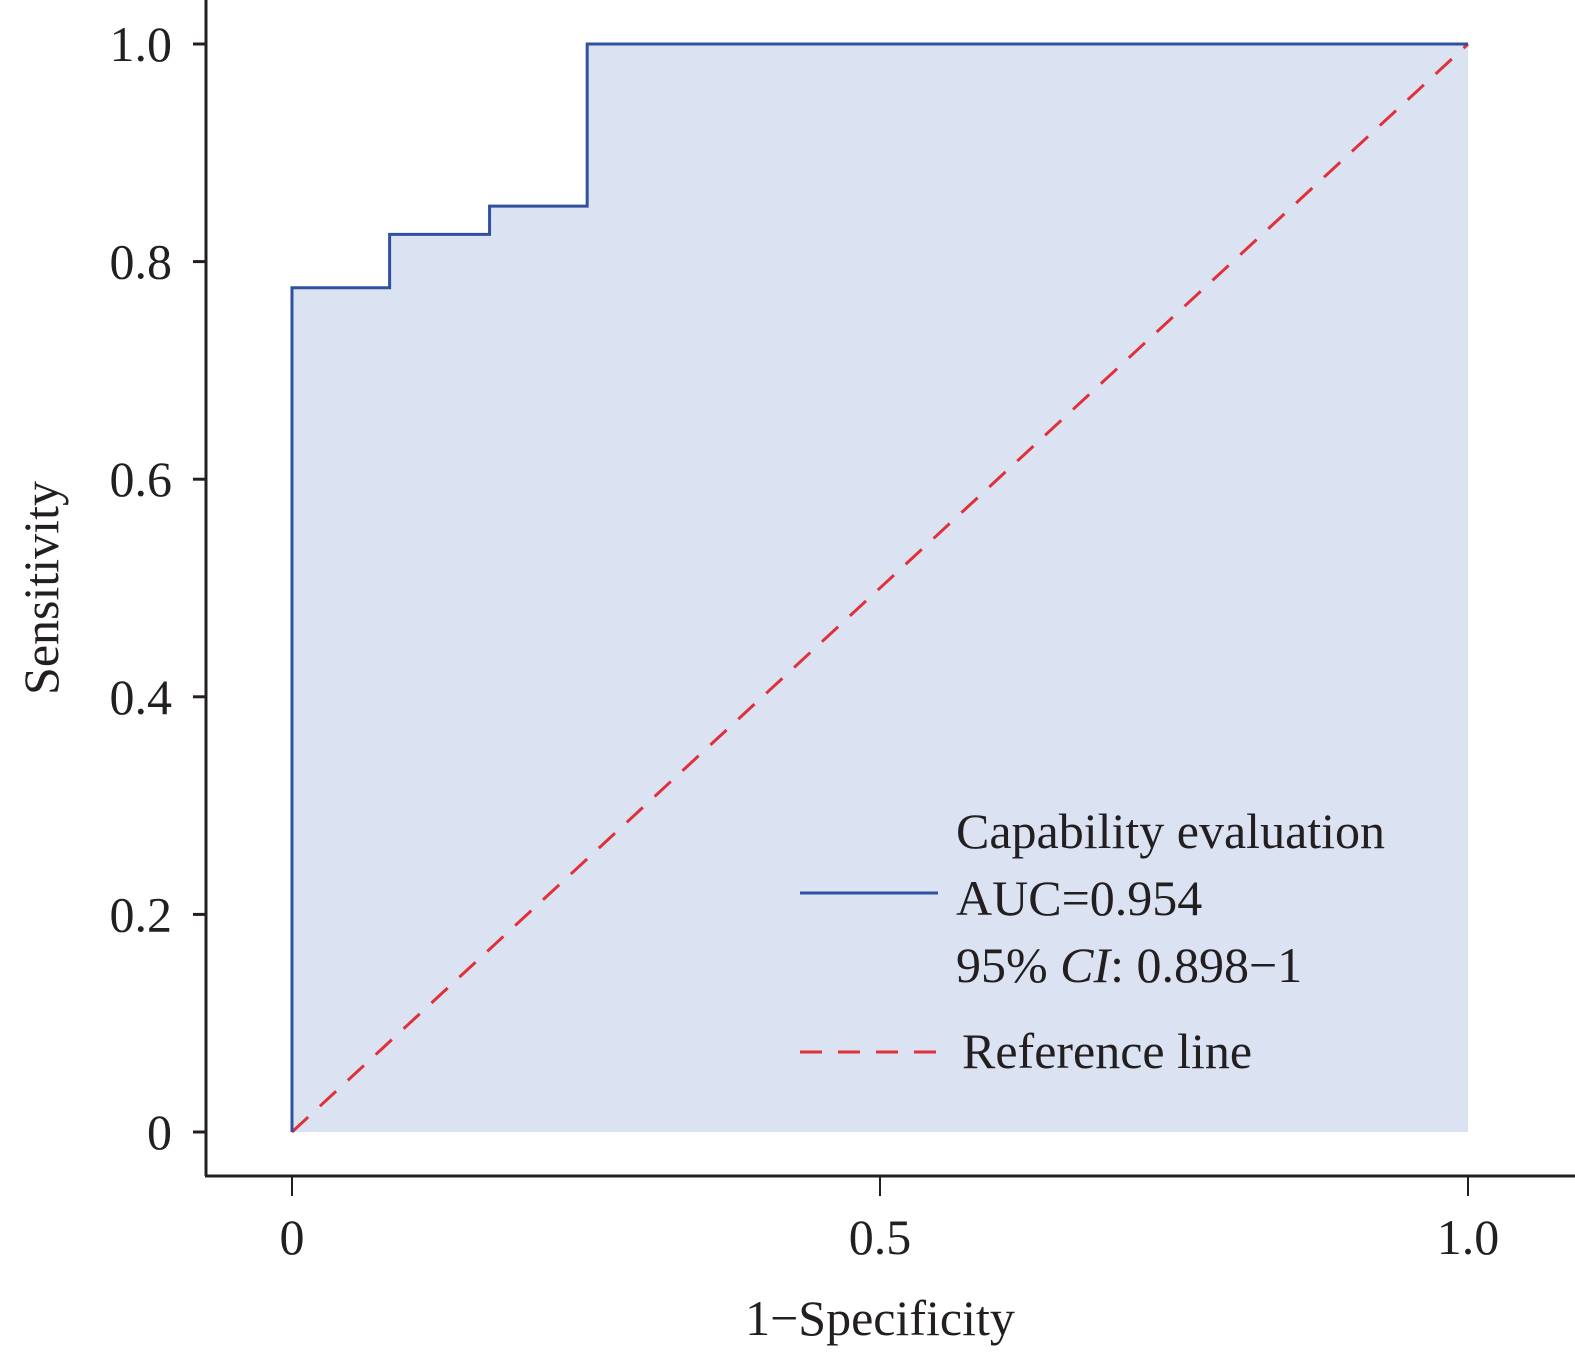  Describe the element at coordinates (1170, 831) in the screenshot. I see `legend-label-roc-name: Capability evaluation` at that location.